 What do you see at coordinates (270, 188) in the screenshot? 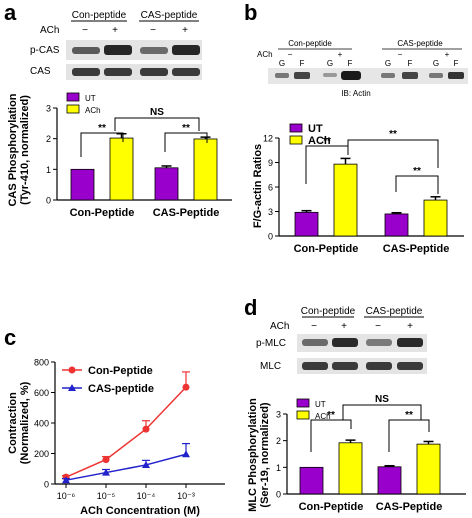
I see `y-tick-label: 6` at bounding box center [270, 188].